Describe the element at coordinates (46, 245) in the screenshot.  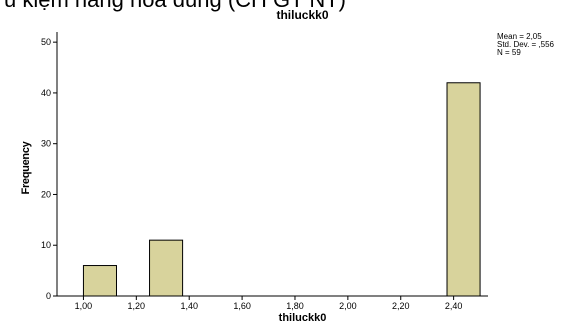
I see `y-tick-label: 10` at that location.